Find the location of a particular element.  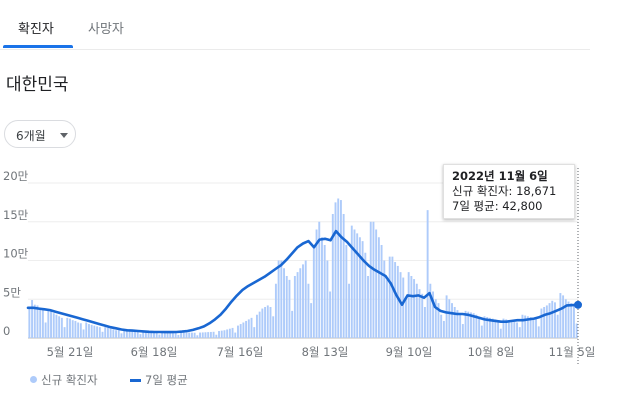

x-tick-label: 8월 13일 is located at coordinates (325, 352).